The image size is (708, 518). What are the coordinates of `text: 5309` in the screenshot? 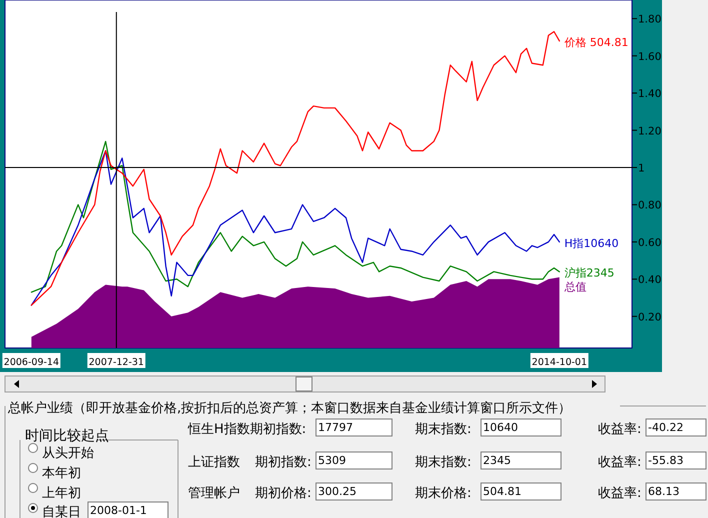 It's located at (332, 460).